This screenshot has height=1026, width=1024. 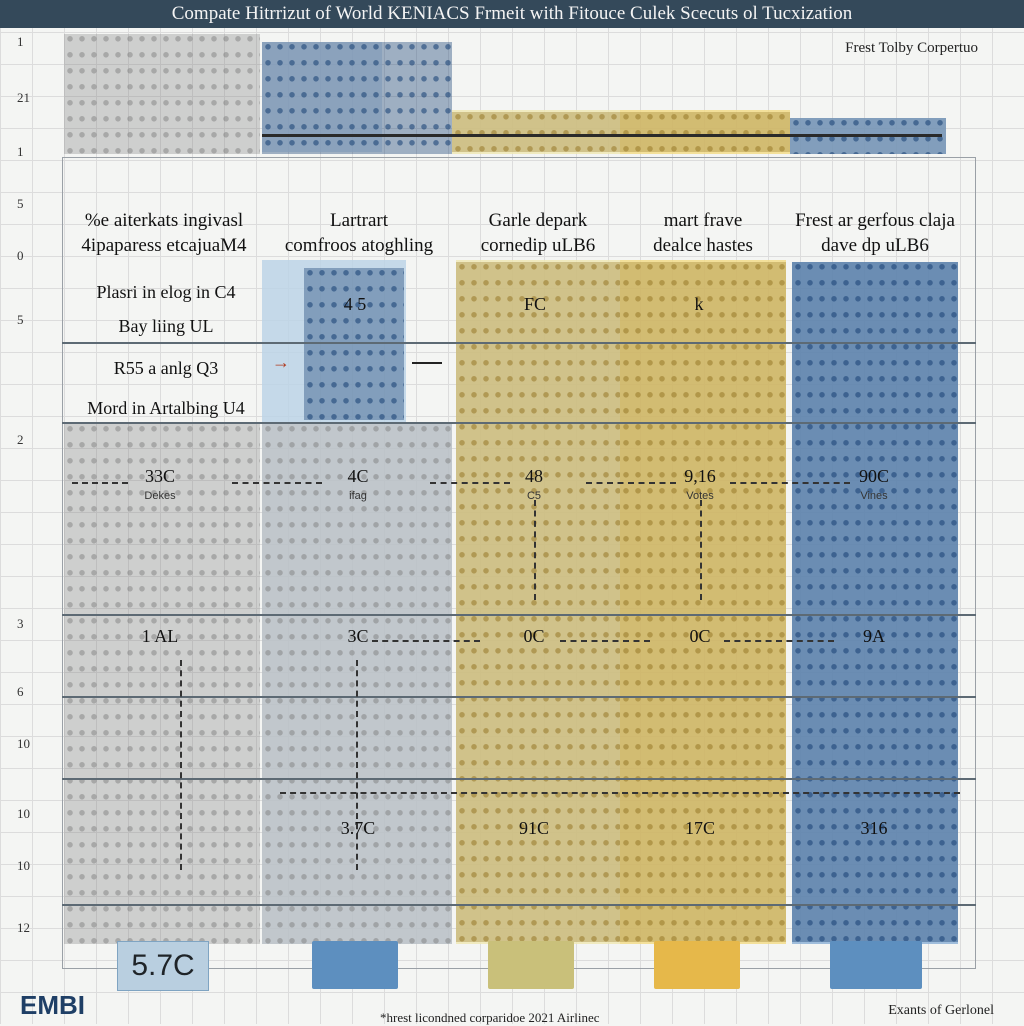 What do you see at coordinates (359, 245) in the screenshot?
I see `column-header-line: comfroos atoghling` at bounding box center [359, 245].